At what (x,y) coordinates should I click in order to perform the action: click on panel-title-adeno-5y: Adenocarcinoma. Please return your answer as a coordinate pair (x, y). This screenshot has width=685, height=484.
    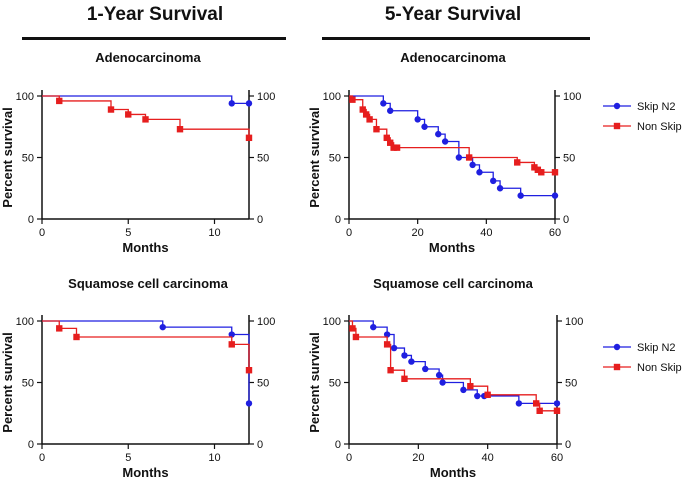
    Looking at the image, I should click on (453, 57).